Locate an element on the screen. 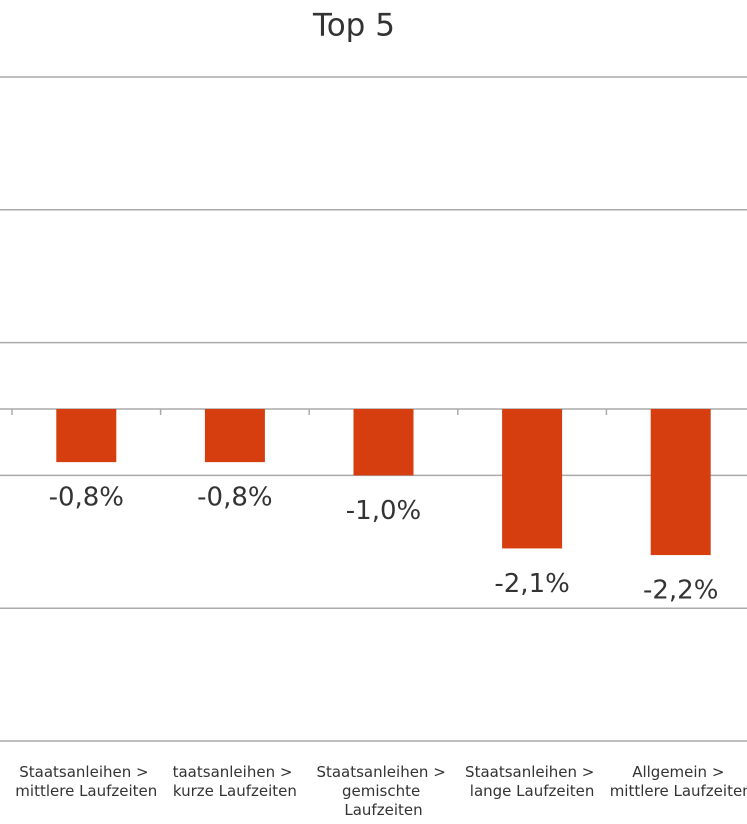  data-label: -2,2% is located at coordinates (680, 591).